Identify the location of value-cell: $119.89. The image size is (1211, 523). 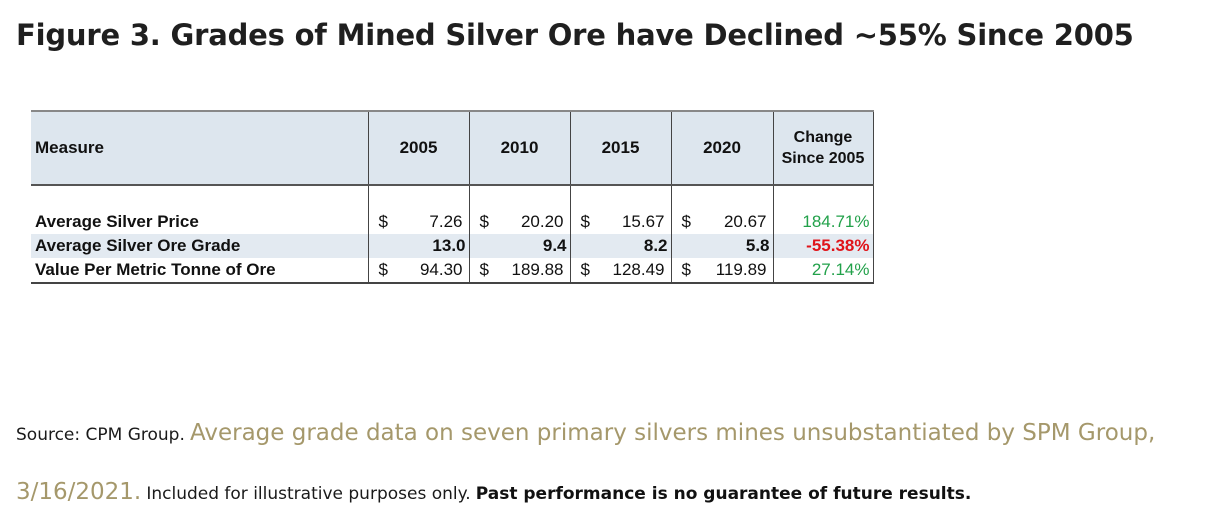
(721, 271).